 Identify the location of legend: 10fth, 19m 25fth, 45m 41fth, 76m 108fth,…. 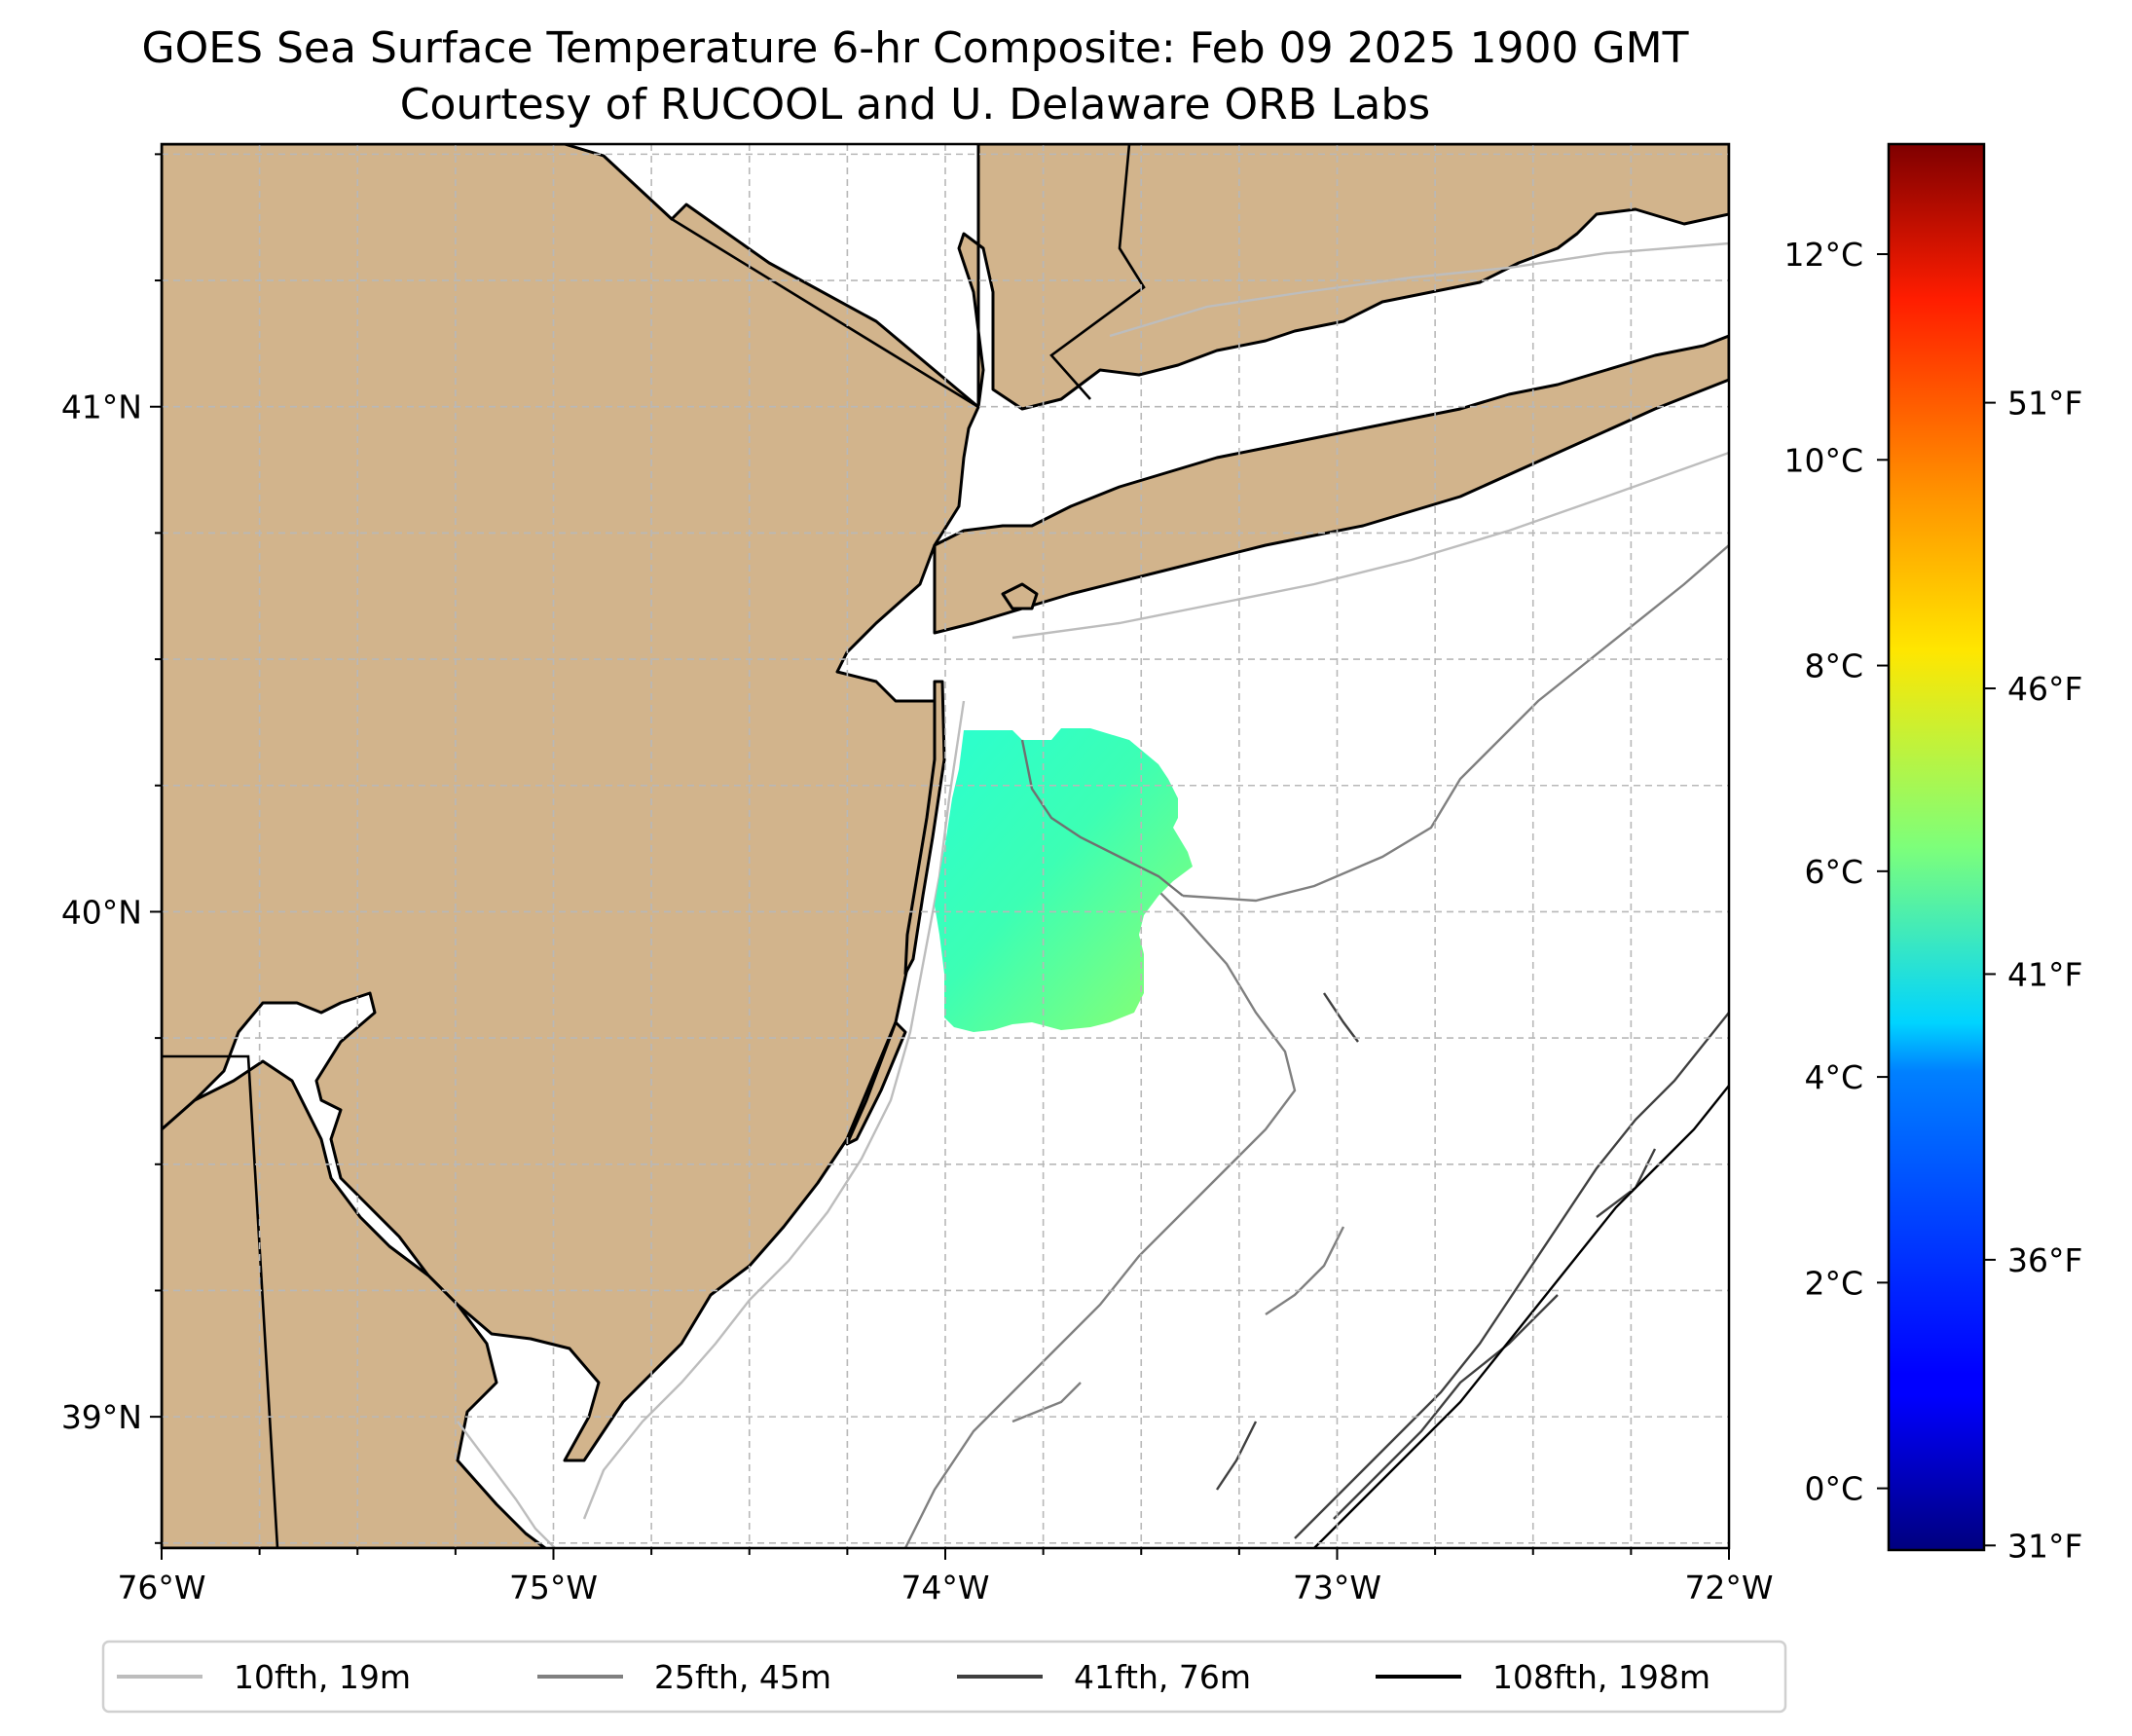
(944, 1677).